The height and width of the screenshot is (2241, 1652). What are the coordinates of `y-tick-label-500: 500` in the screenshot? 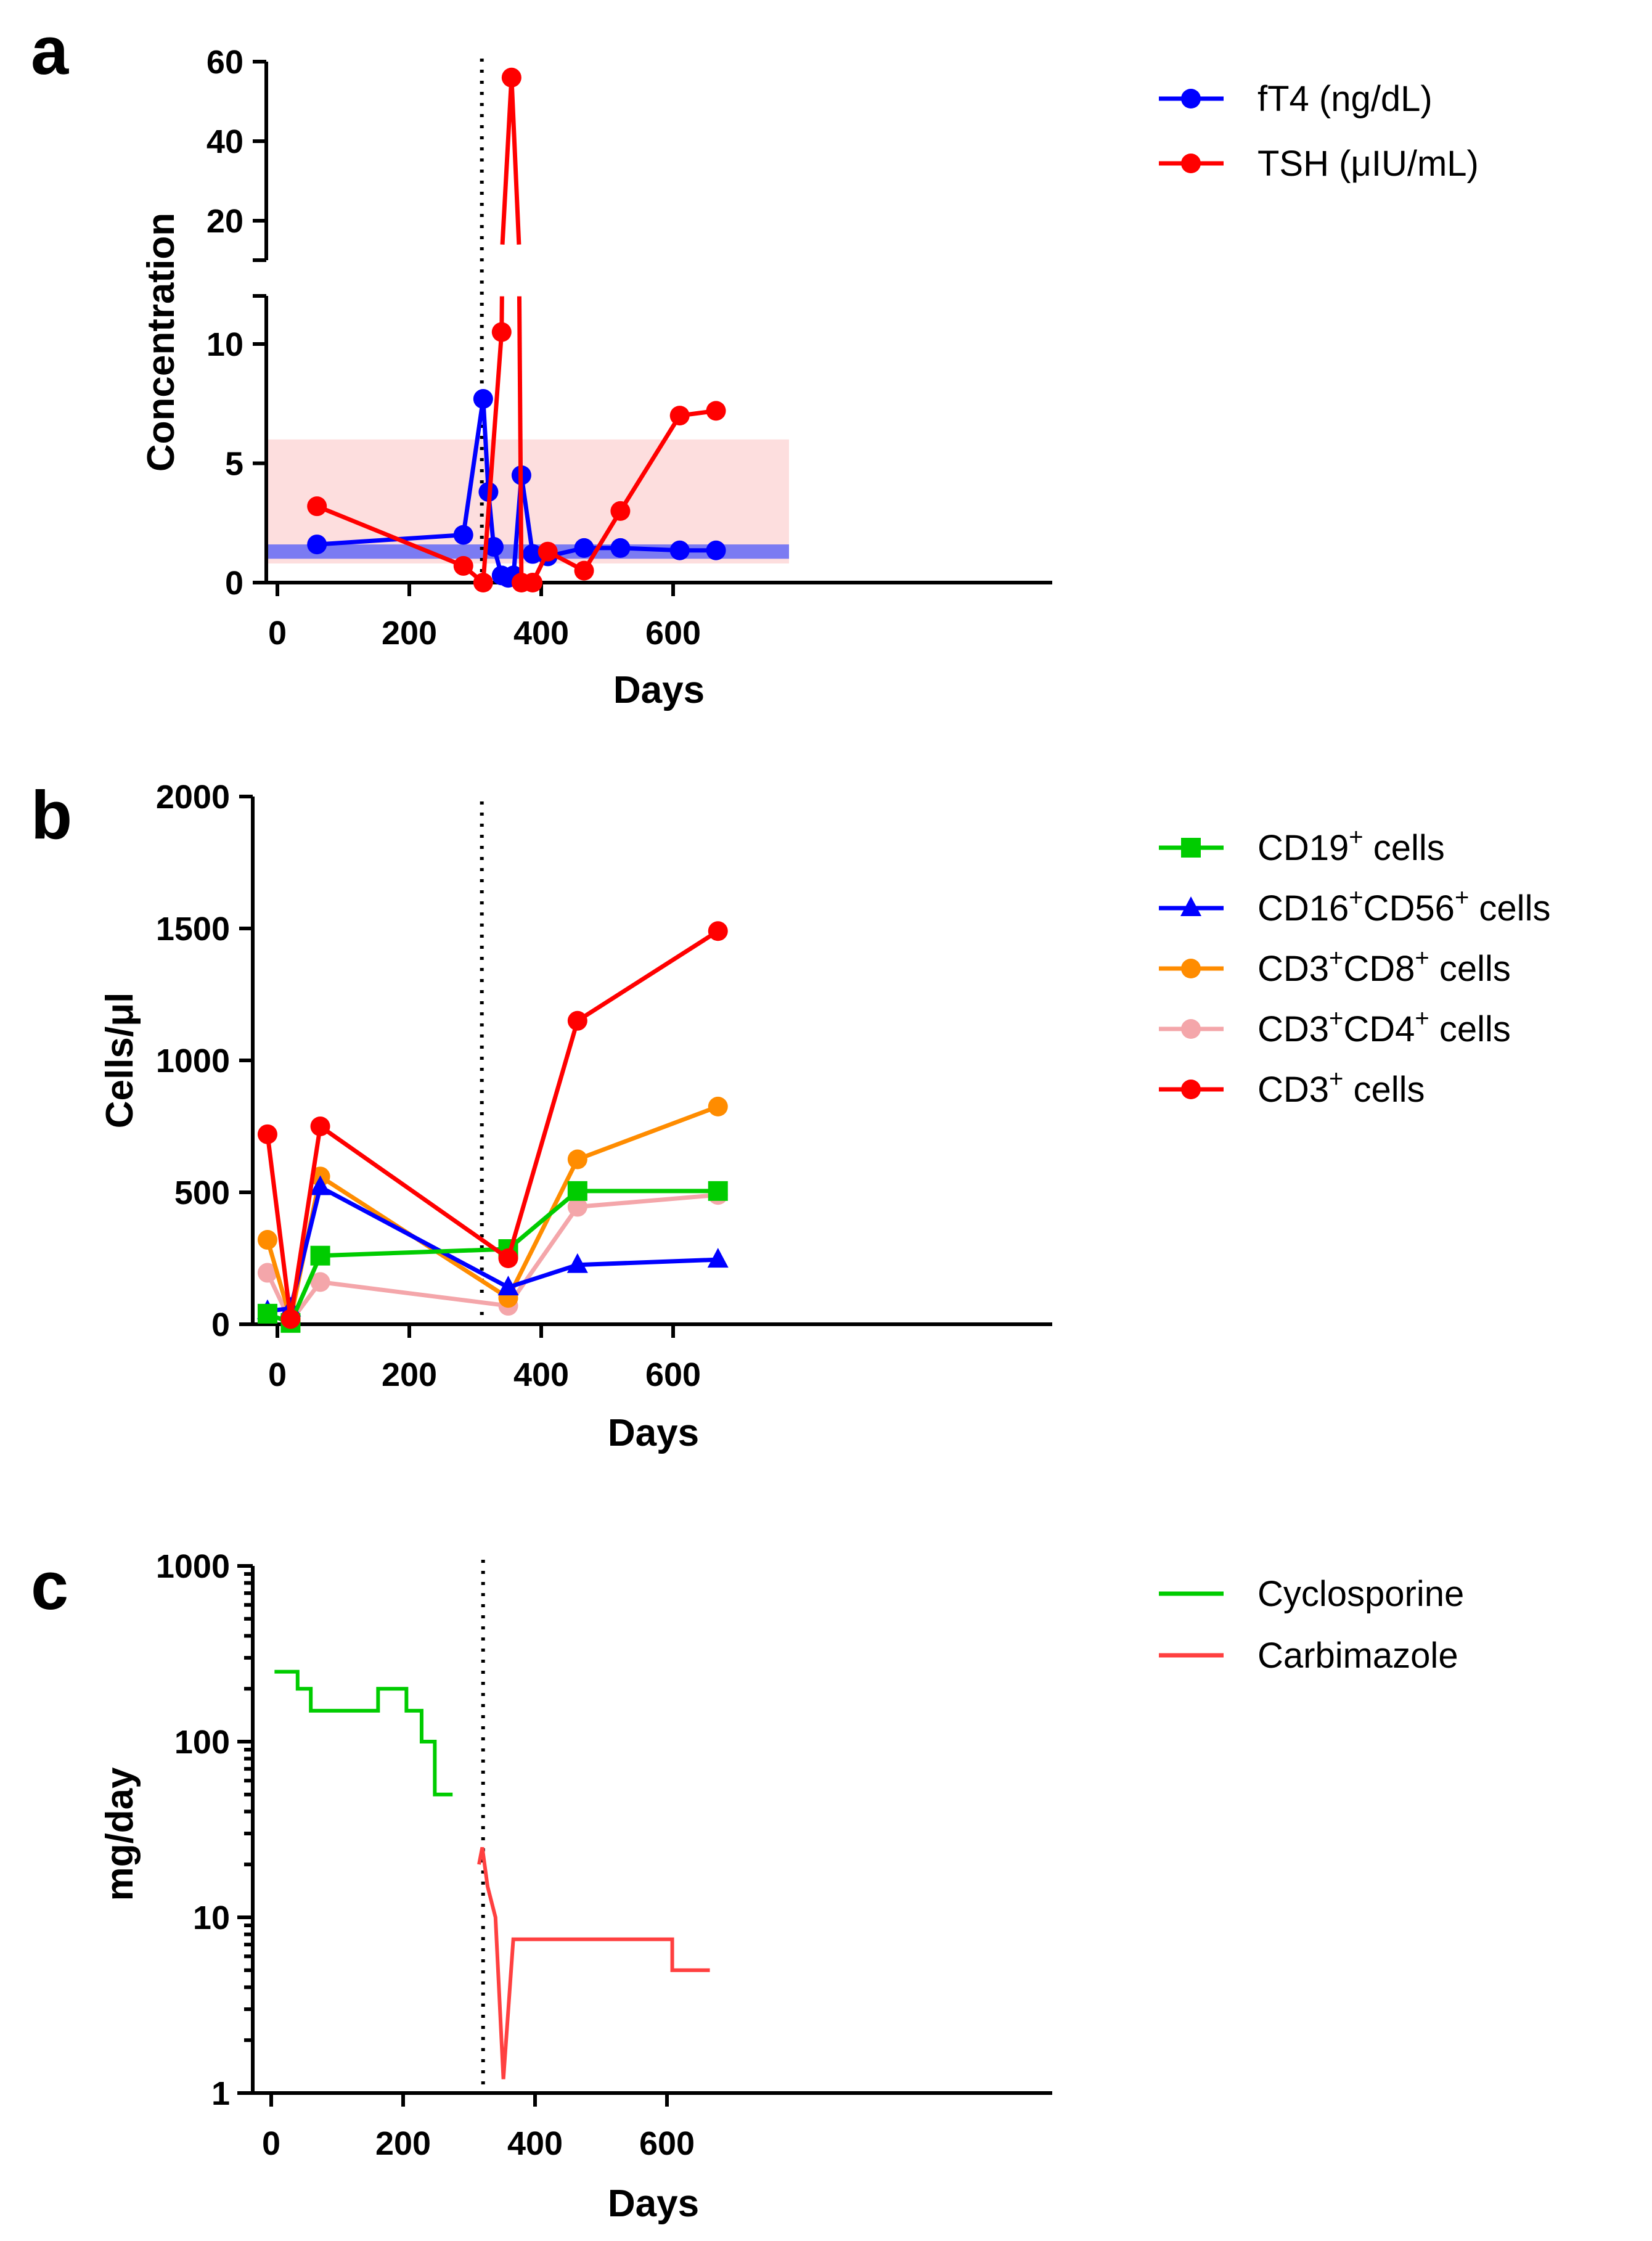 It's located at (202, 1192).